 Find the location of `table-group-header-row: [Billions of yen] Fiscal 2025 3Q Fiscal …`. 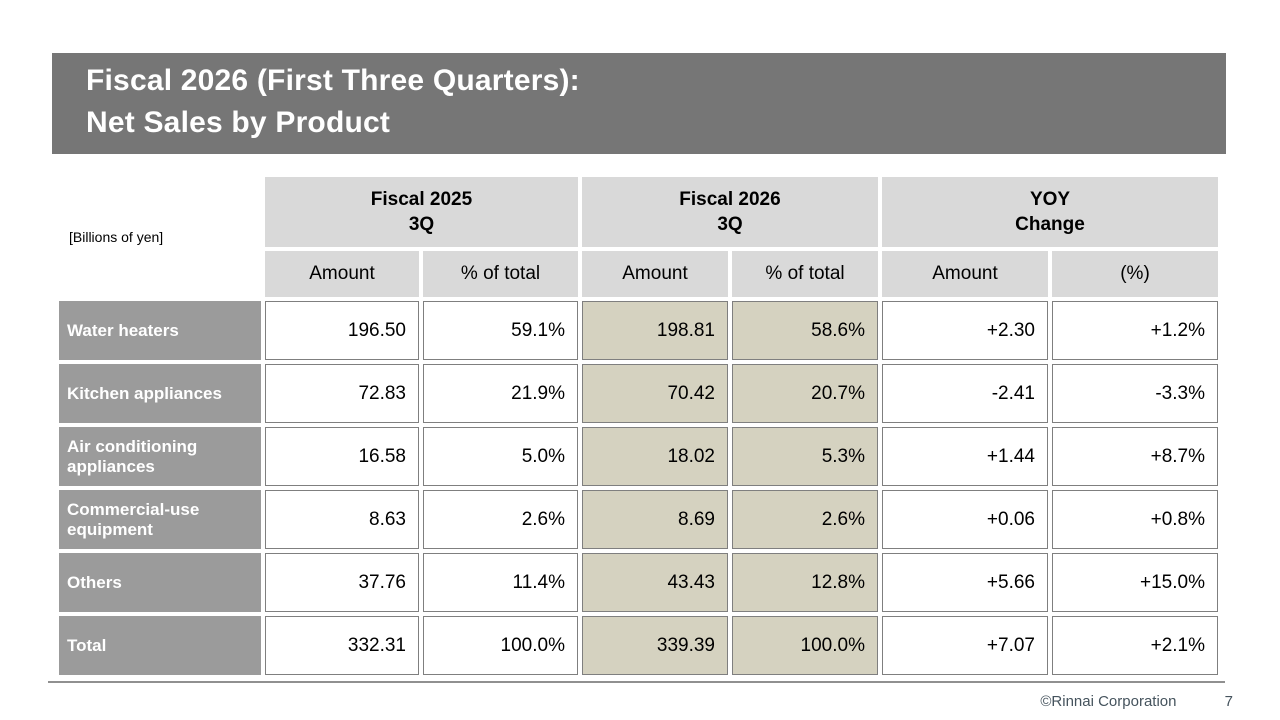

table-group-header-row: [Billions of yen] Fiscal 2025 3Q Fiscal … is located at coordinates (638, 212).